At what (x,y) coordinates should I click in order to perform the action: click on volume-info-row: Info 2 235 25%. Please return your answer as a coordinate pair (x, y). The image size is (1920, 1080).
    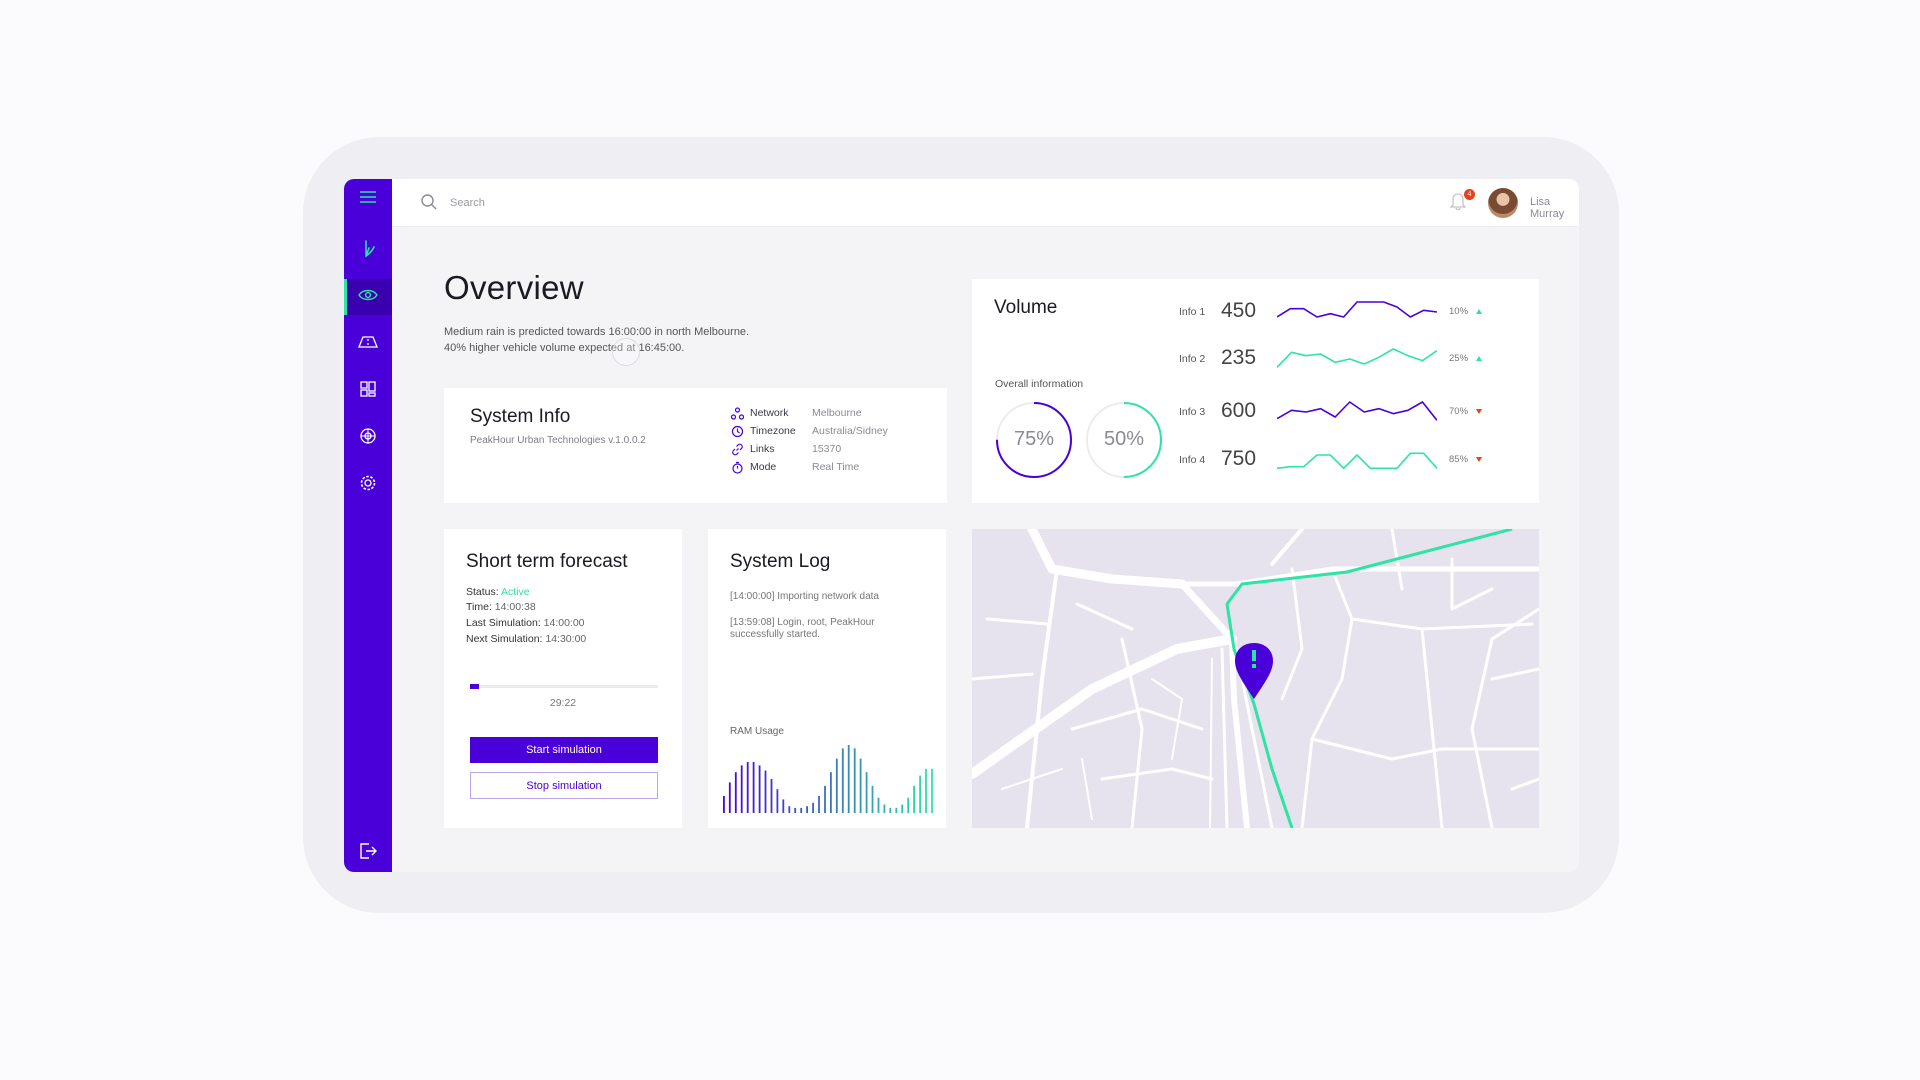
    Looking at the image, I should click on (1354, 359).